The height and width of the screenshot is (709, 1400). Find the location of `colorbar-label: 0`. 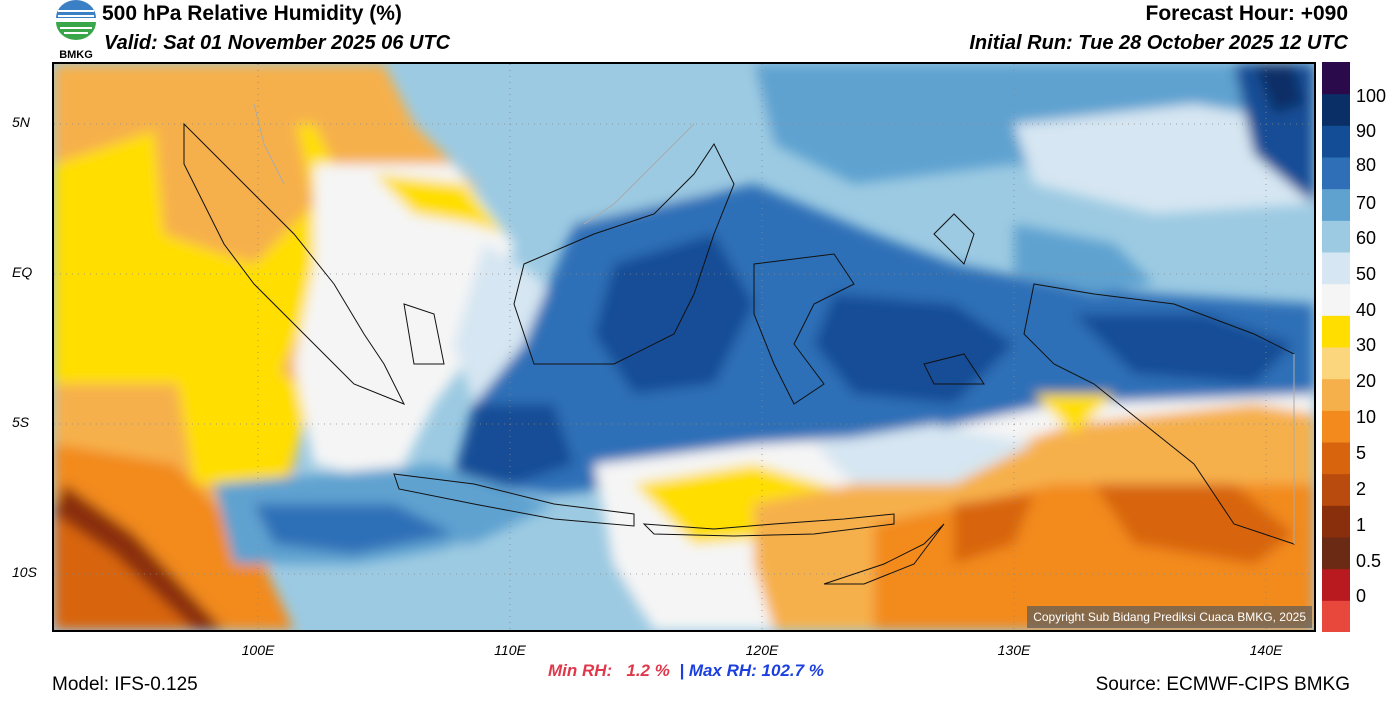

colorbar-label: 0 is located at coordinates (1361, 596).